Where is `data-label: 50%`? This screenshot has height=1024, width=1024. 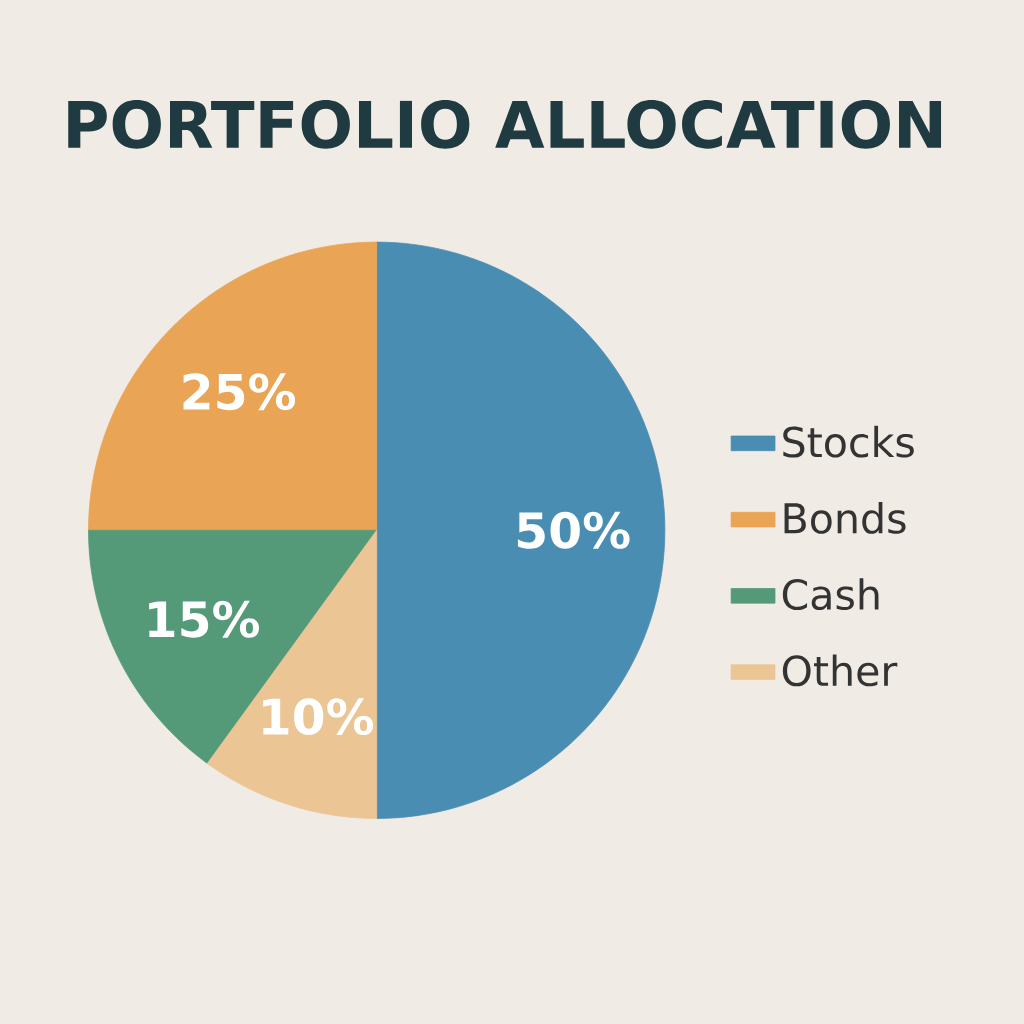 data-label: 50% is located at coordinates (573, 530).